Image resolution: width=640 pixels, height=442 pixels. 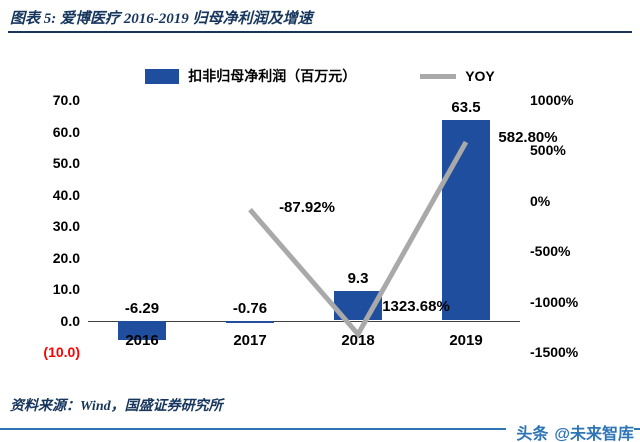 I want to click on figure-title: 图表 5: 爱博医疗 2016-2019 归母净利润及增速, so click(x=161, y=19).